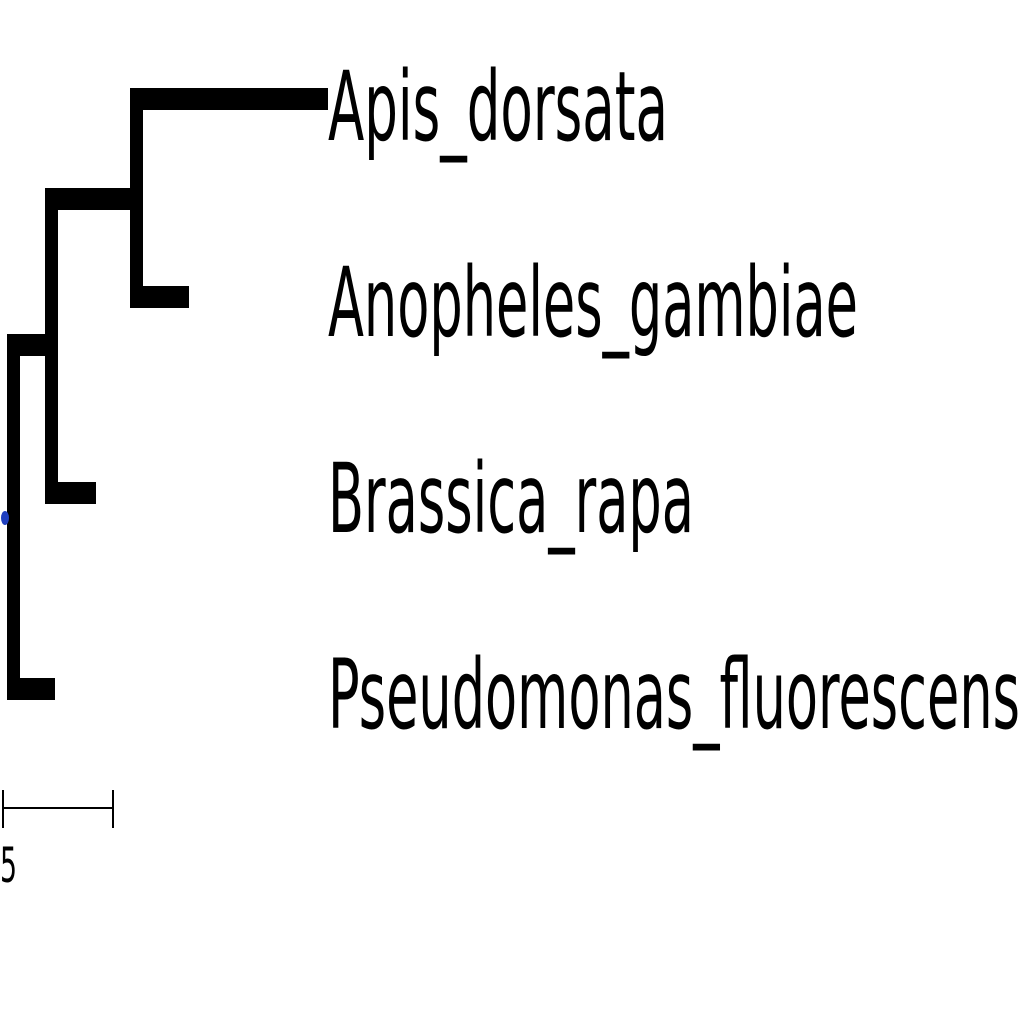  I want to click on leaf-label-brassica-rapa: Brassica_rapa, so click(511, 499).